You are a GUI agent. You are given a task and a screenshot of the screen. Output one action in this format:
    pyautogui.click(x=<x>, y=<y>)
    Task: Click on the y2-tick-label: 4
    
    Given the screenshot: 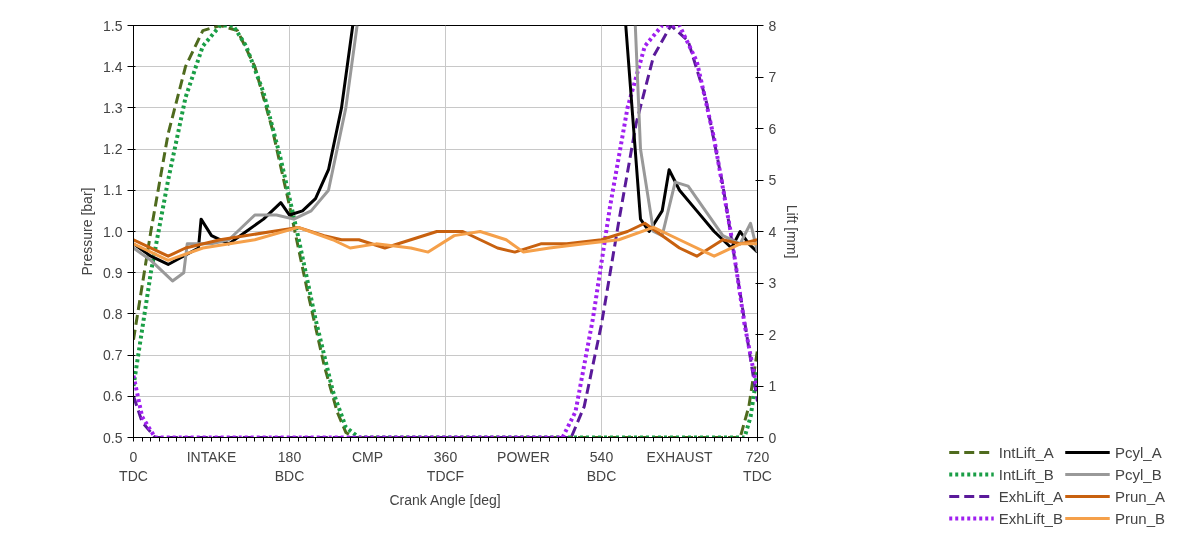 What is the action you would take?
    pyautogui.click(x=772, y=231)
    